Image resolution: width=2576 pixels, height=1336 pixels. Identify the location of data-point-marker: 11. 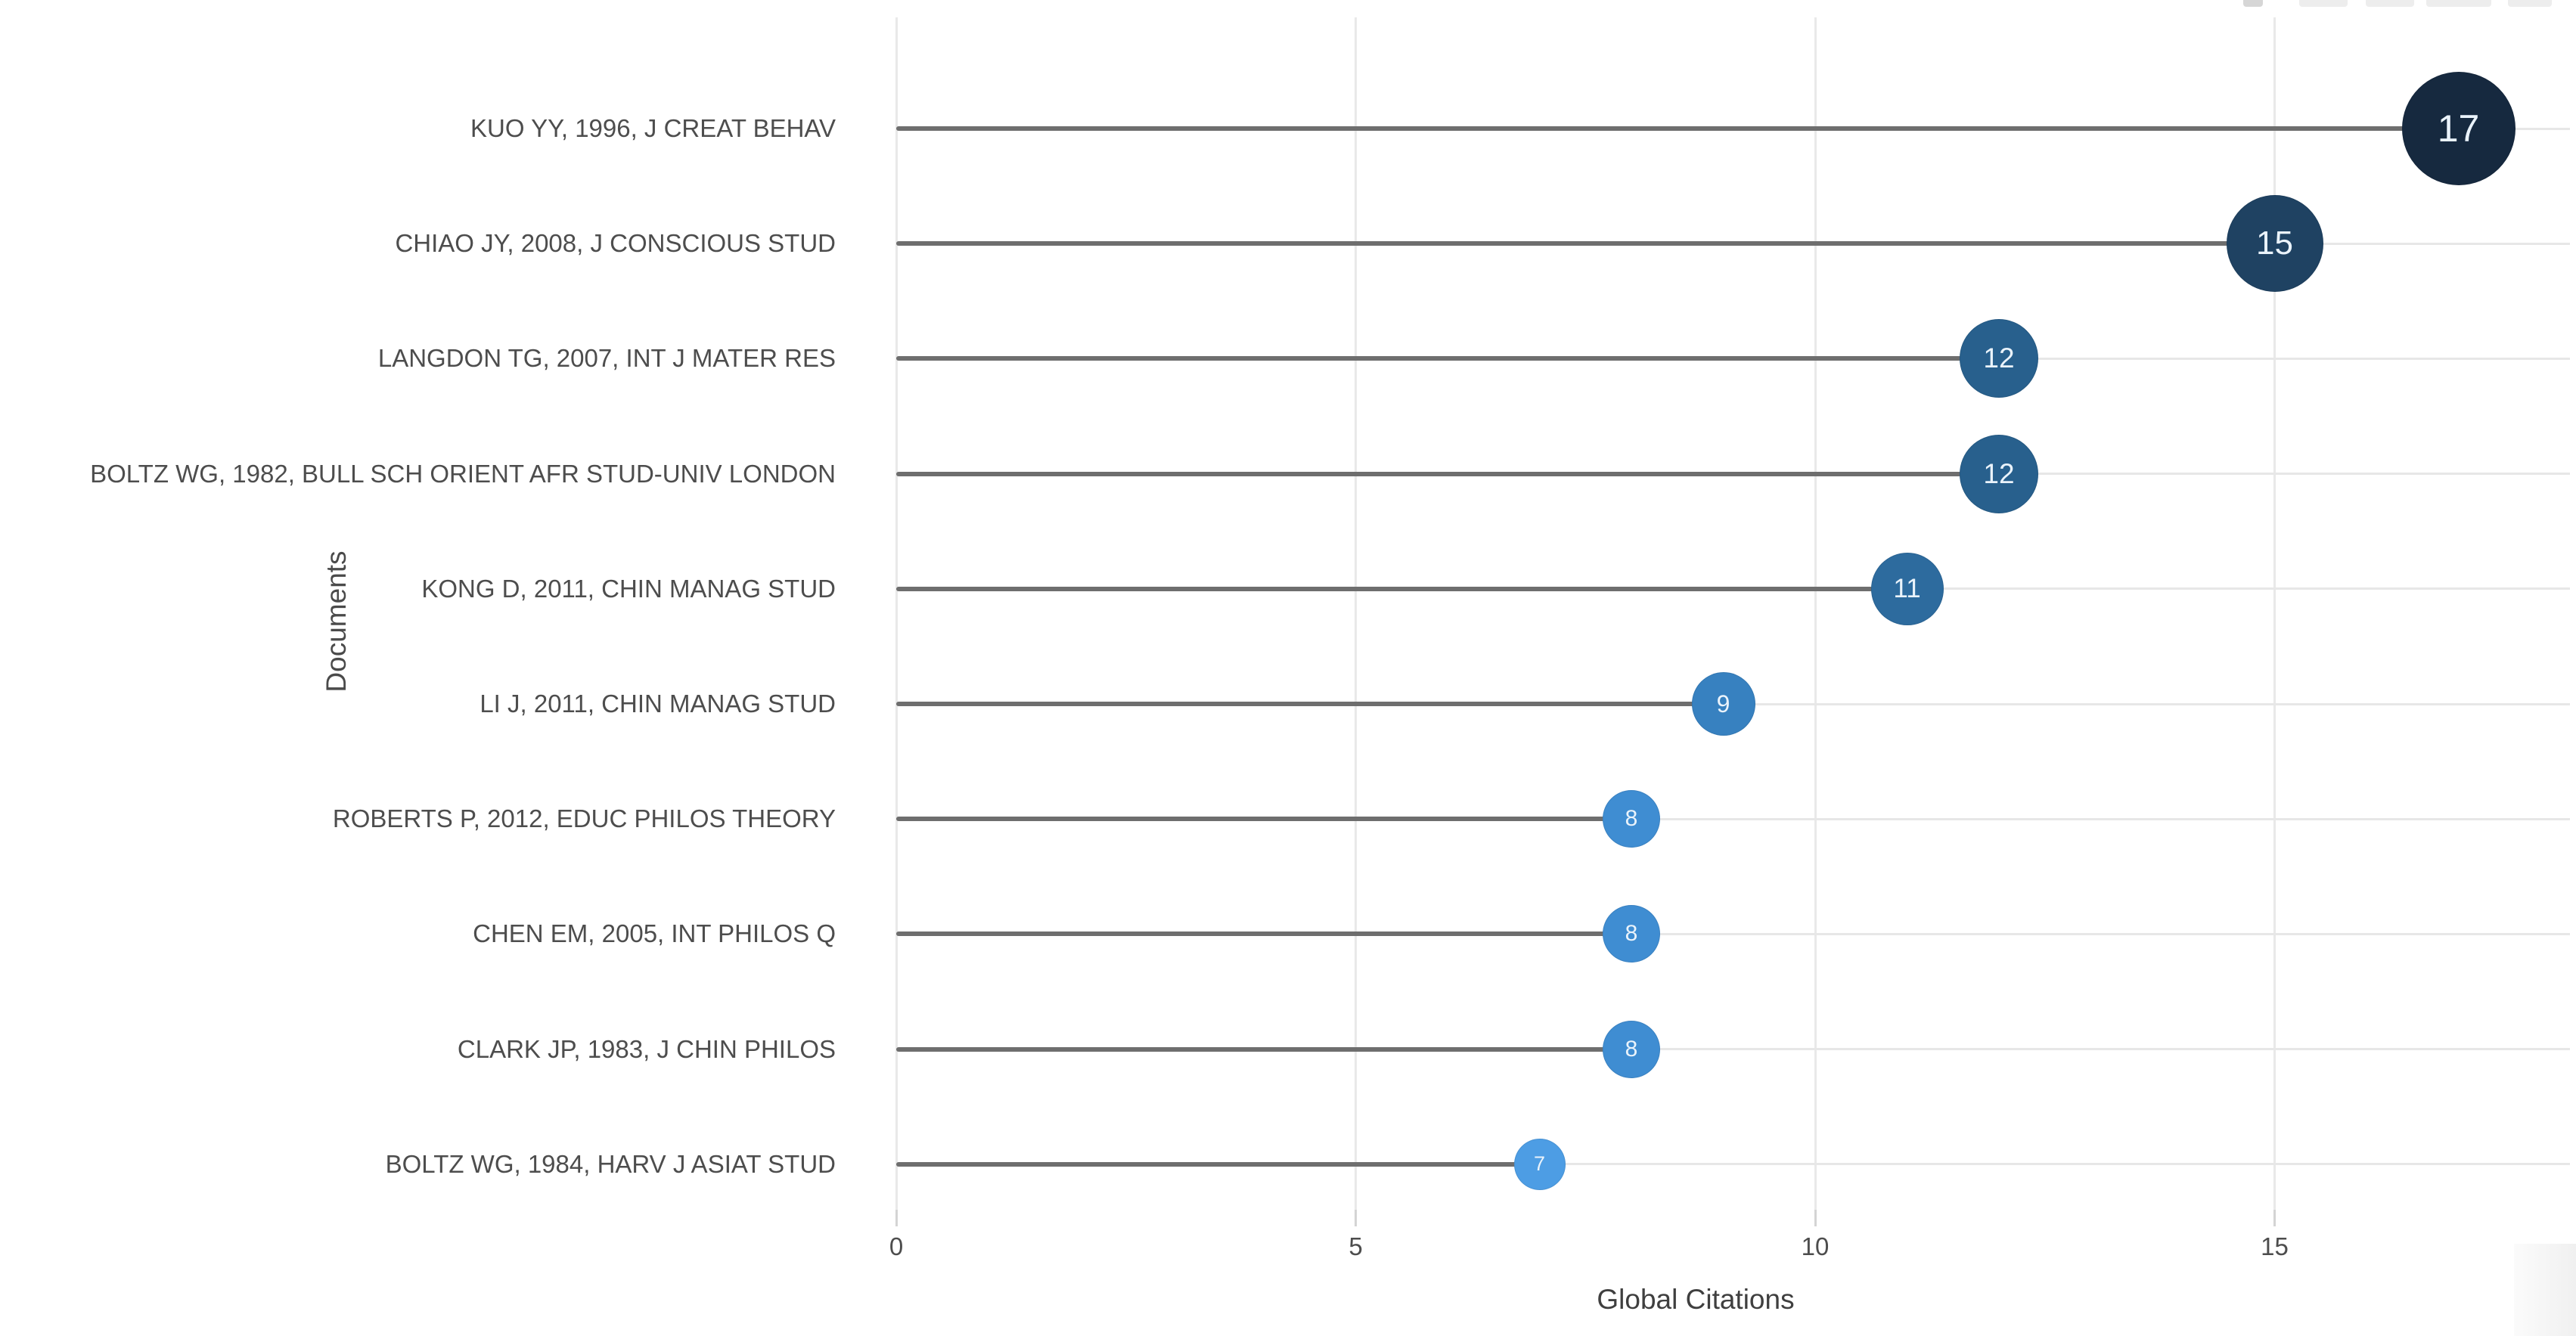
(1907, 588).